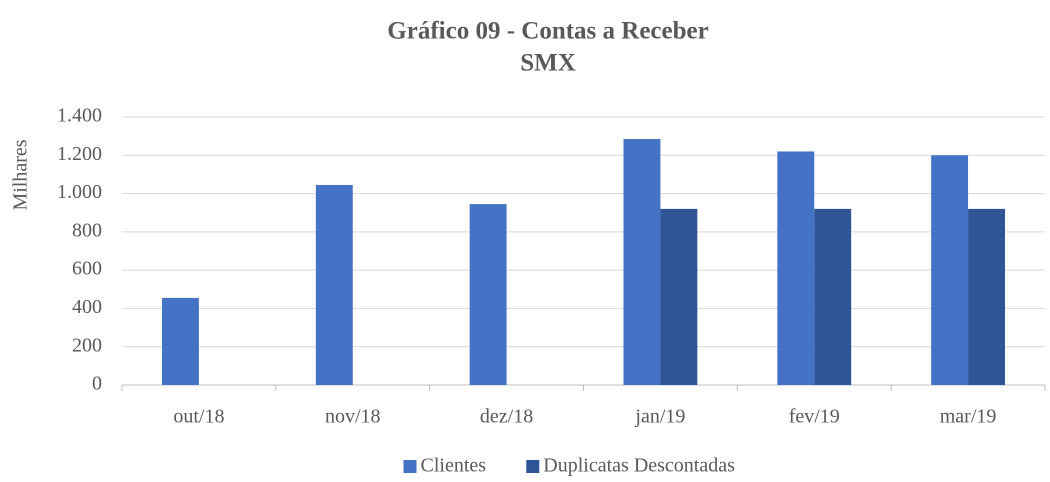 Image resolution: width=1050 pixels, height=482 pixels. Describe the element at coordinates (659, 417) in the screenshot. I see `x-tick-label: jan/19` at that location.